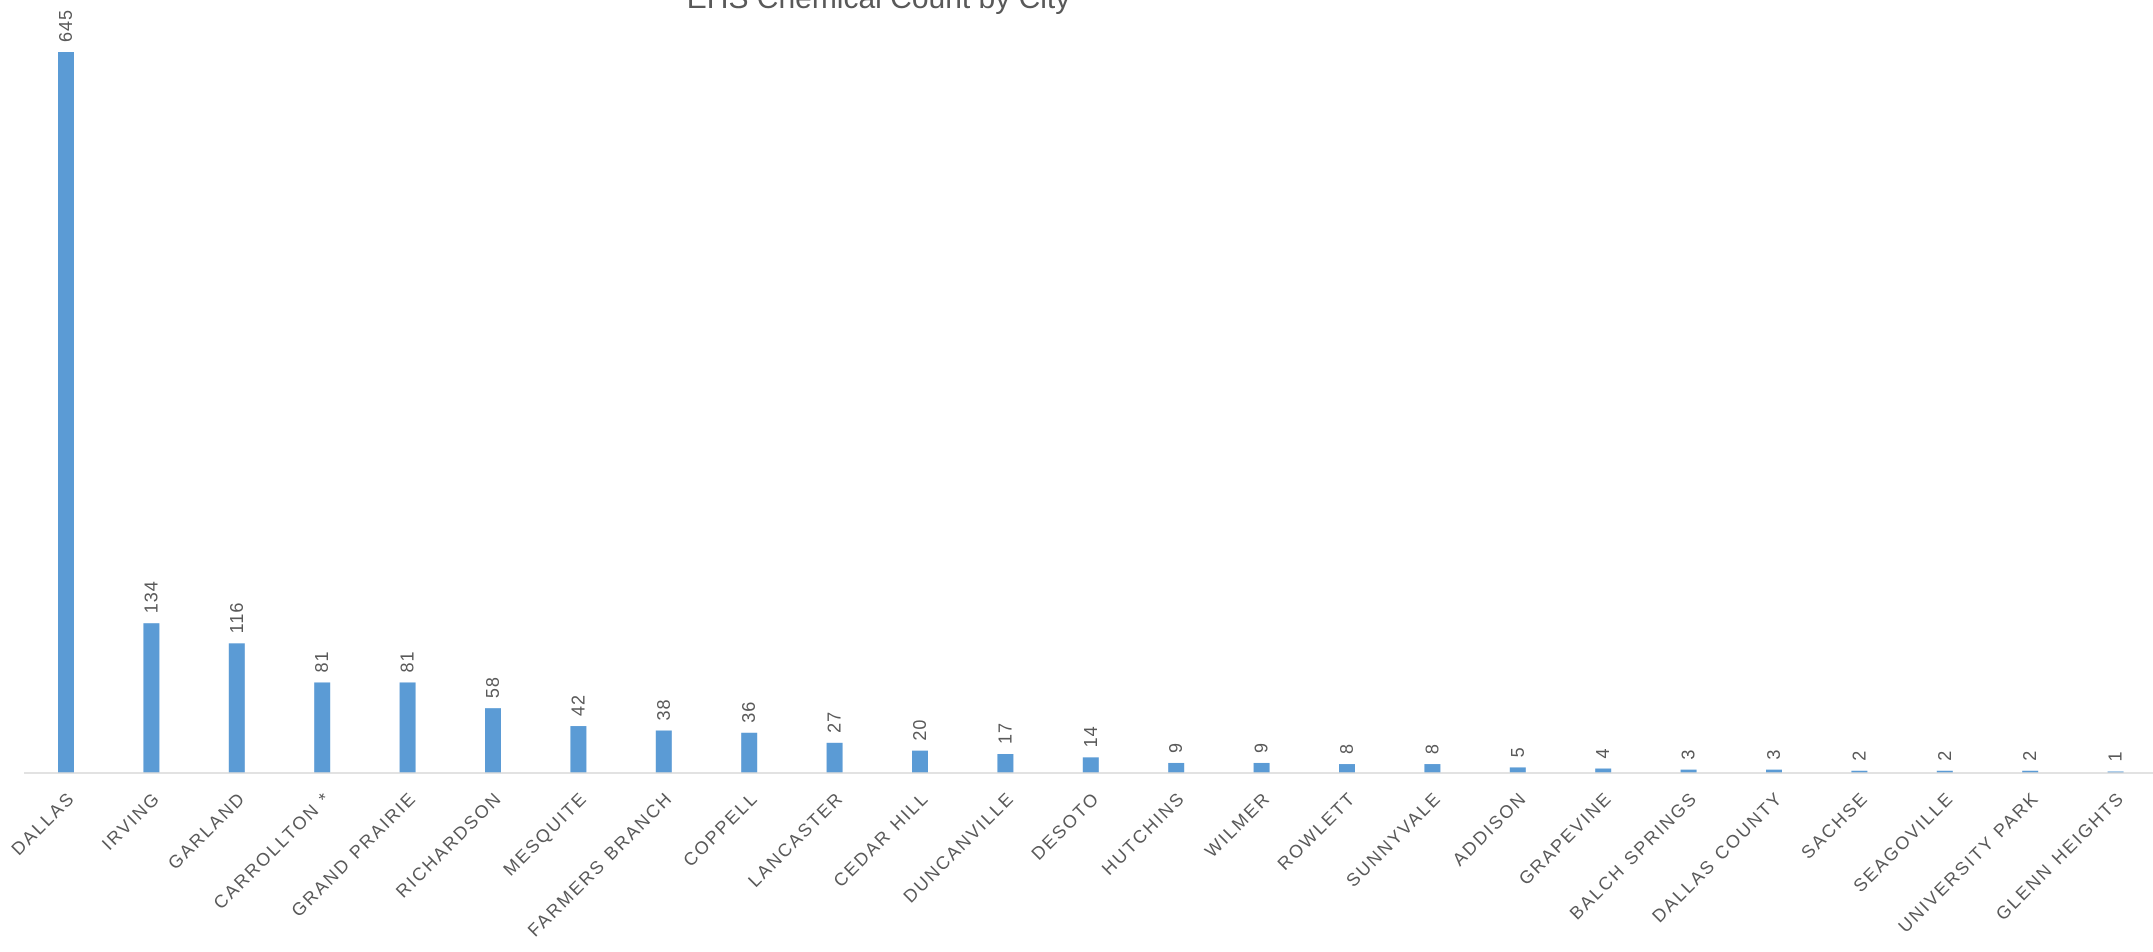 This screenshot has height=952, width=2153. I want to click on bar-coppell, so click(749, 752).